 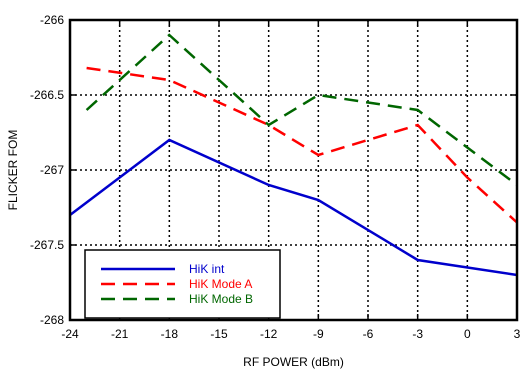 I want to click on x-tick-label: 3, so click(x=517, y=334).